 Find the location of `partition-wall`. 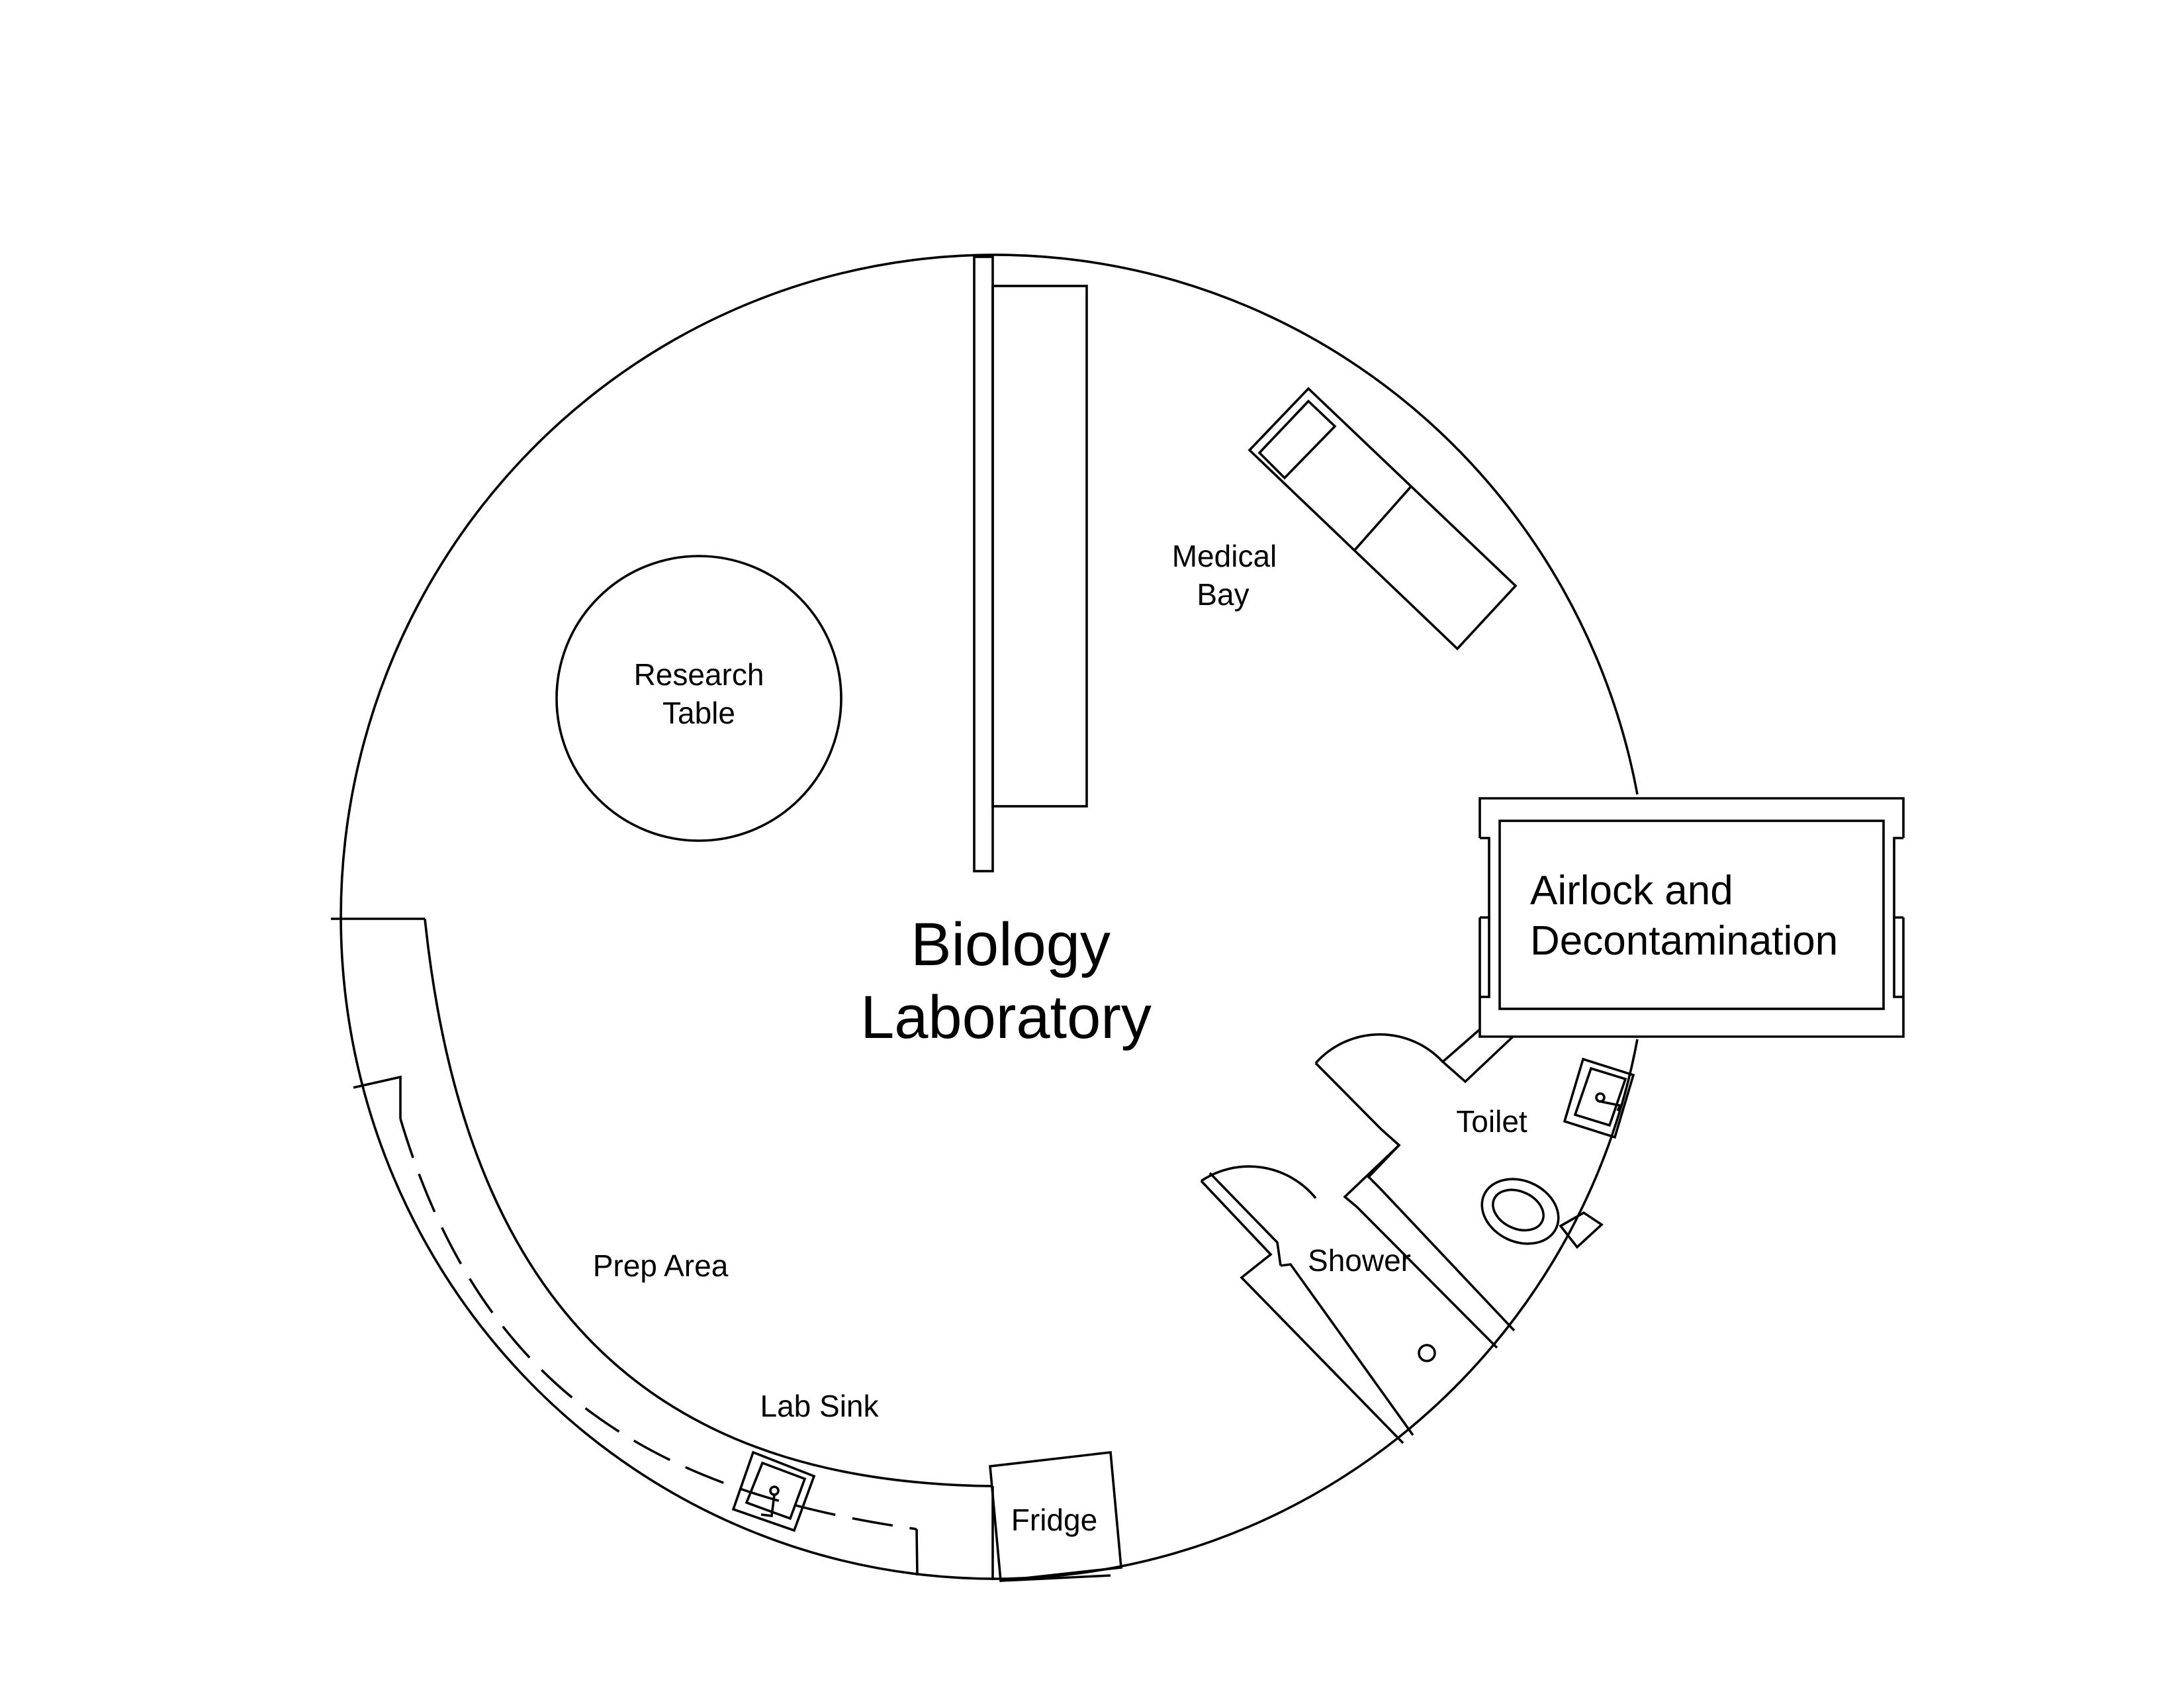

partition-wall is located at coordinates (984, 564).